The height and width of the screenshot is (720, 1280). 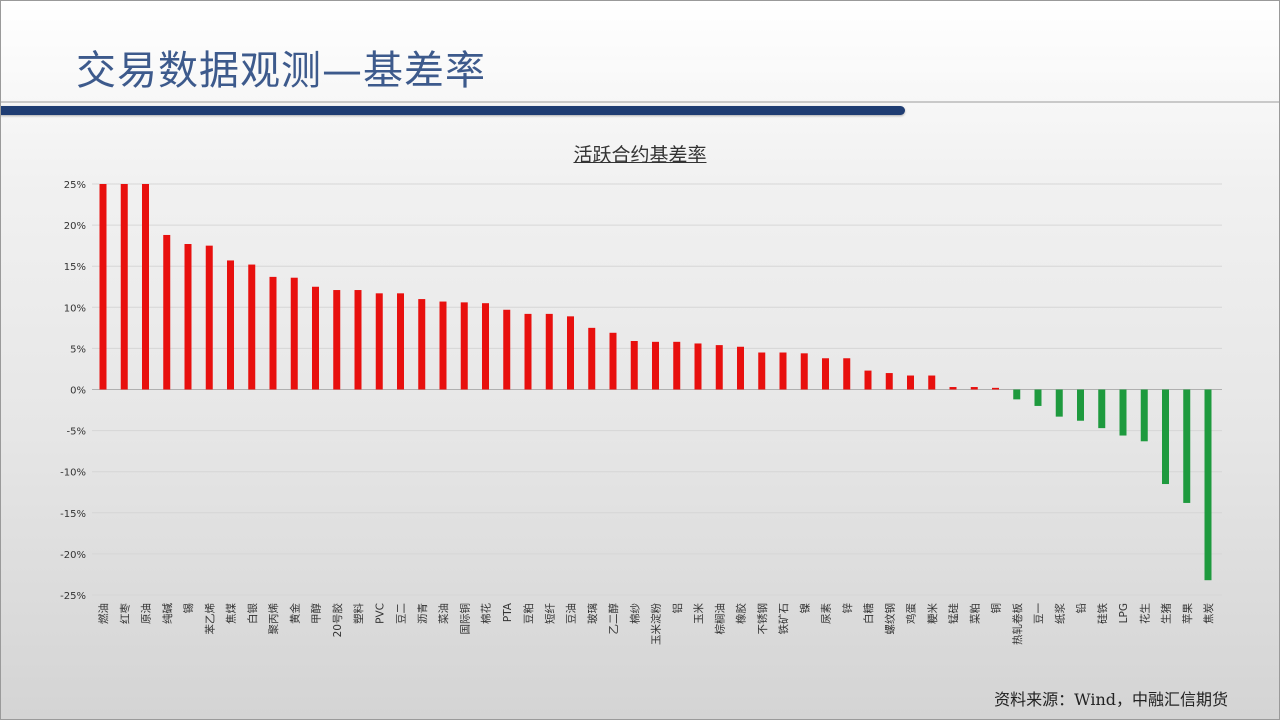 What do you see at coordinates (252, 327) in the screenshot?
I see `bar-白银` at bounding box center [252, 327].